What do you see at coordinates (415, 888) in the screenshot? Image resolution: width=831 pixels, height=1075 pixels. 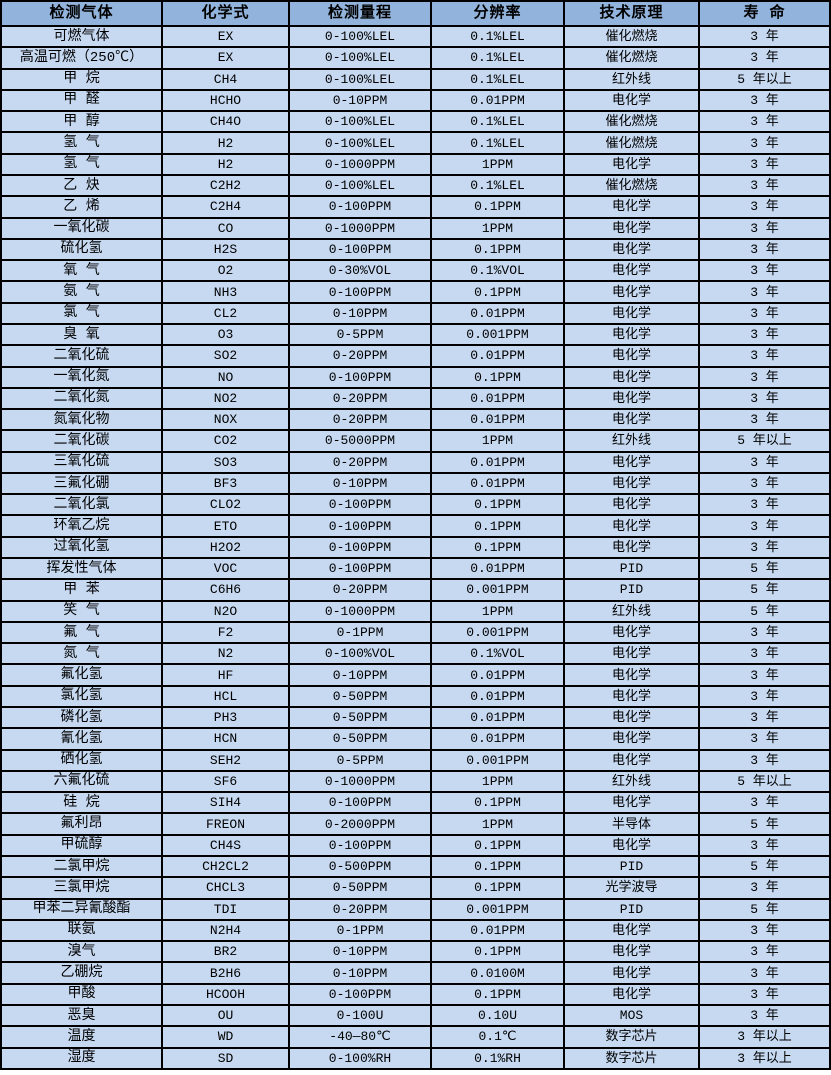 I see `table-row: 三氯甲烷 CHCL3 0-50PPM 0.1PPM 光学波导 3 年` at bounding box center [415, 888].